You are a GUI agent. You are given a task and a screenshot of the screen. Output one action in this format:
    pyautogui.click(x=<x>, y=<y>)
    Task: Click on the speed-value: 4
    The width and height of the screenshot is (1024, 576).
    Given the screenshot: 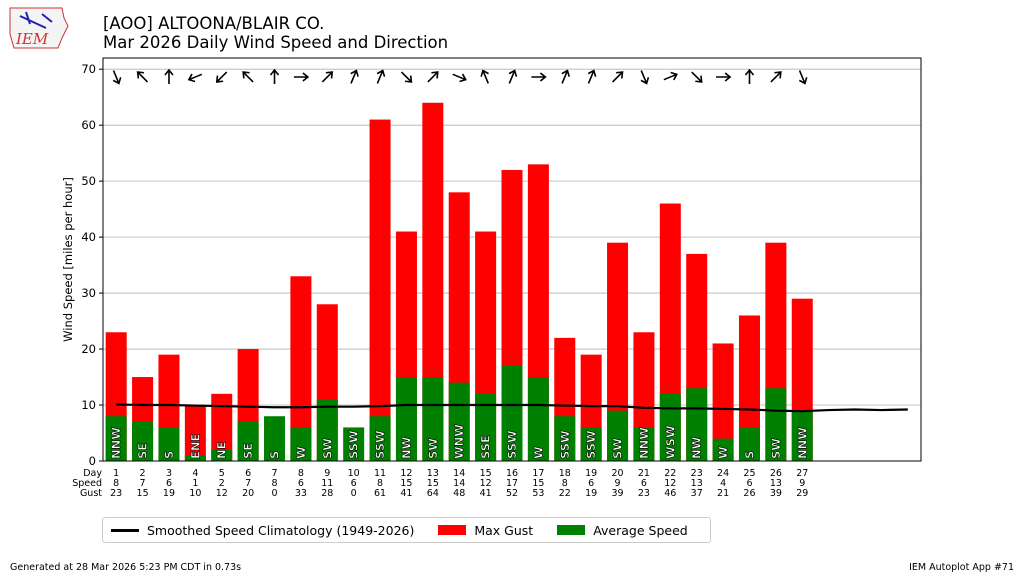 What is the action you would take?
    pyautogui.click(x=723, y=483)
    